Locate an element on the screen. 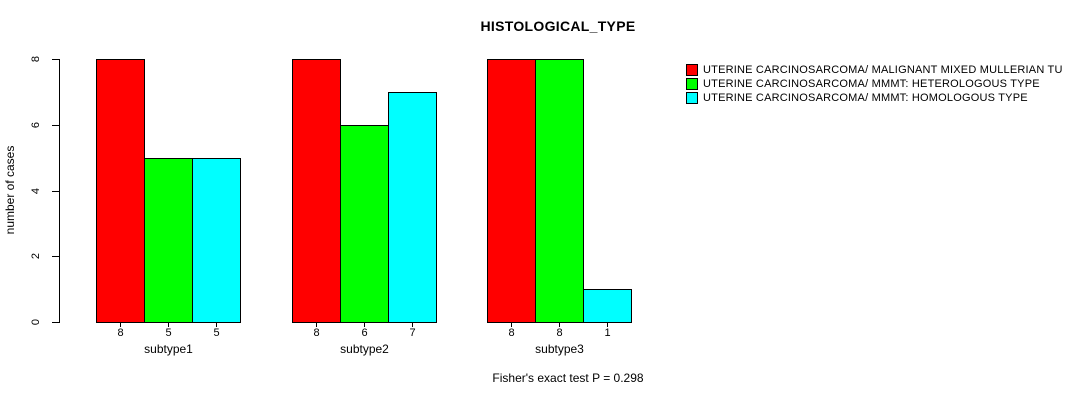 This screenshot has height=400, width=1090. y-tick-label: 0 is located at coordinates (36, 322).